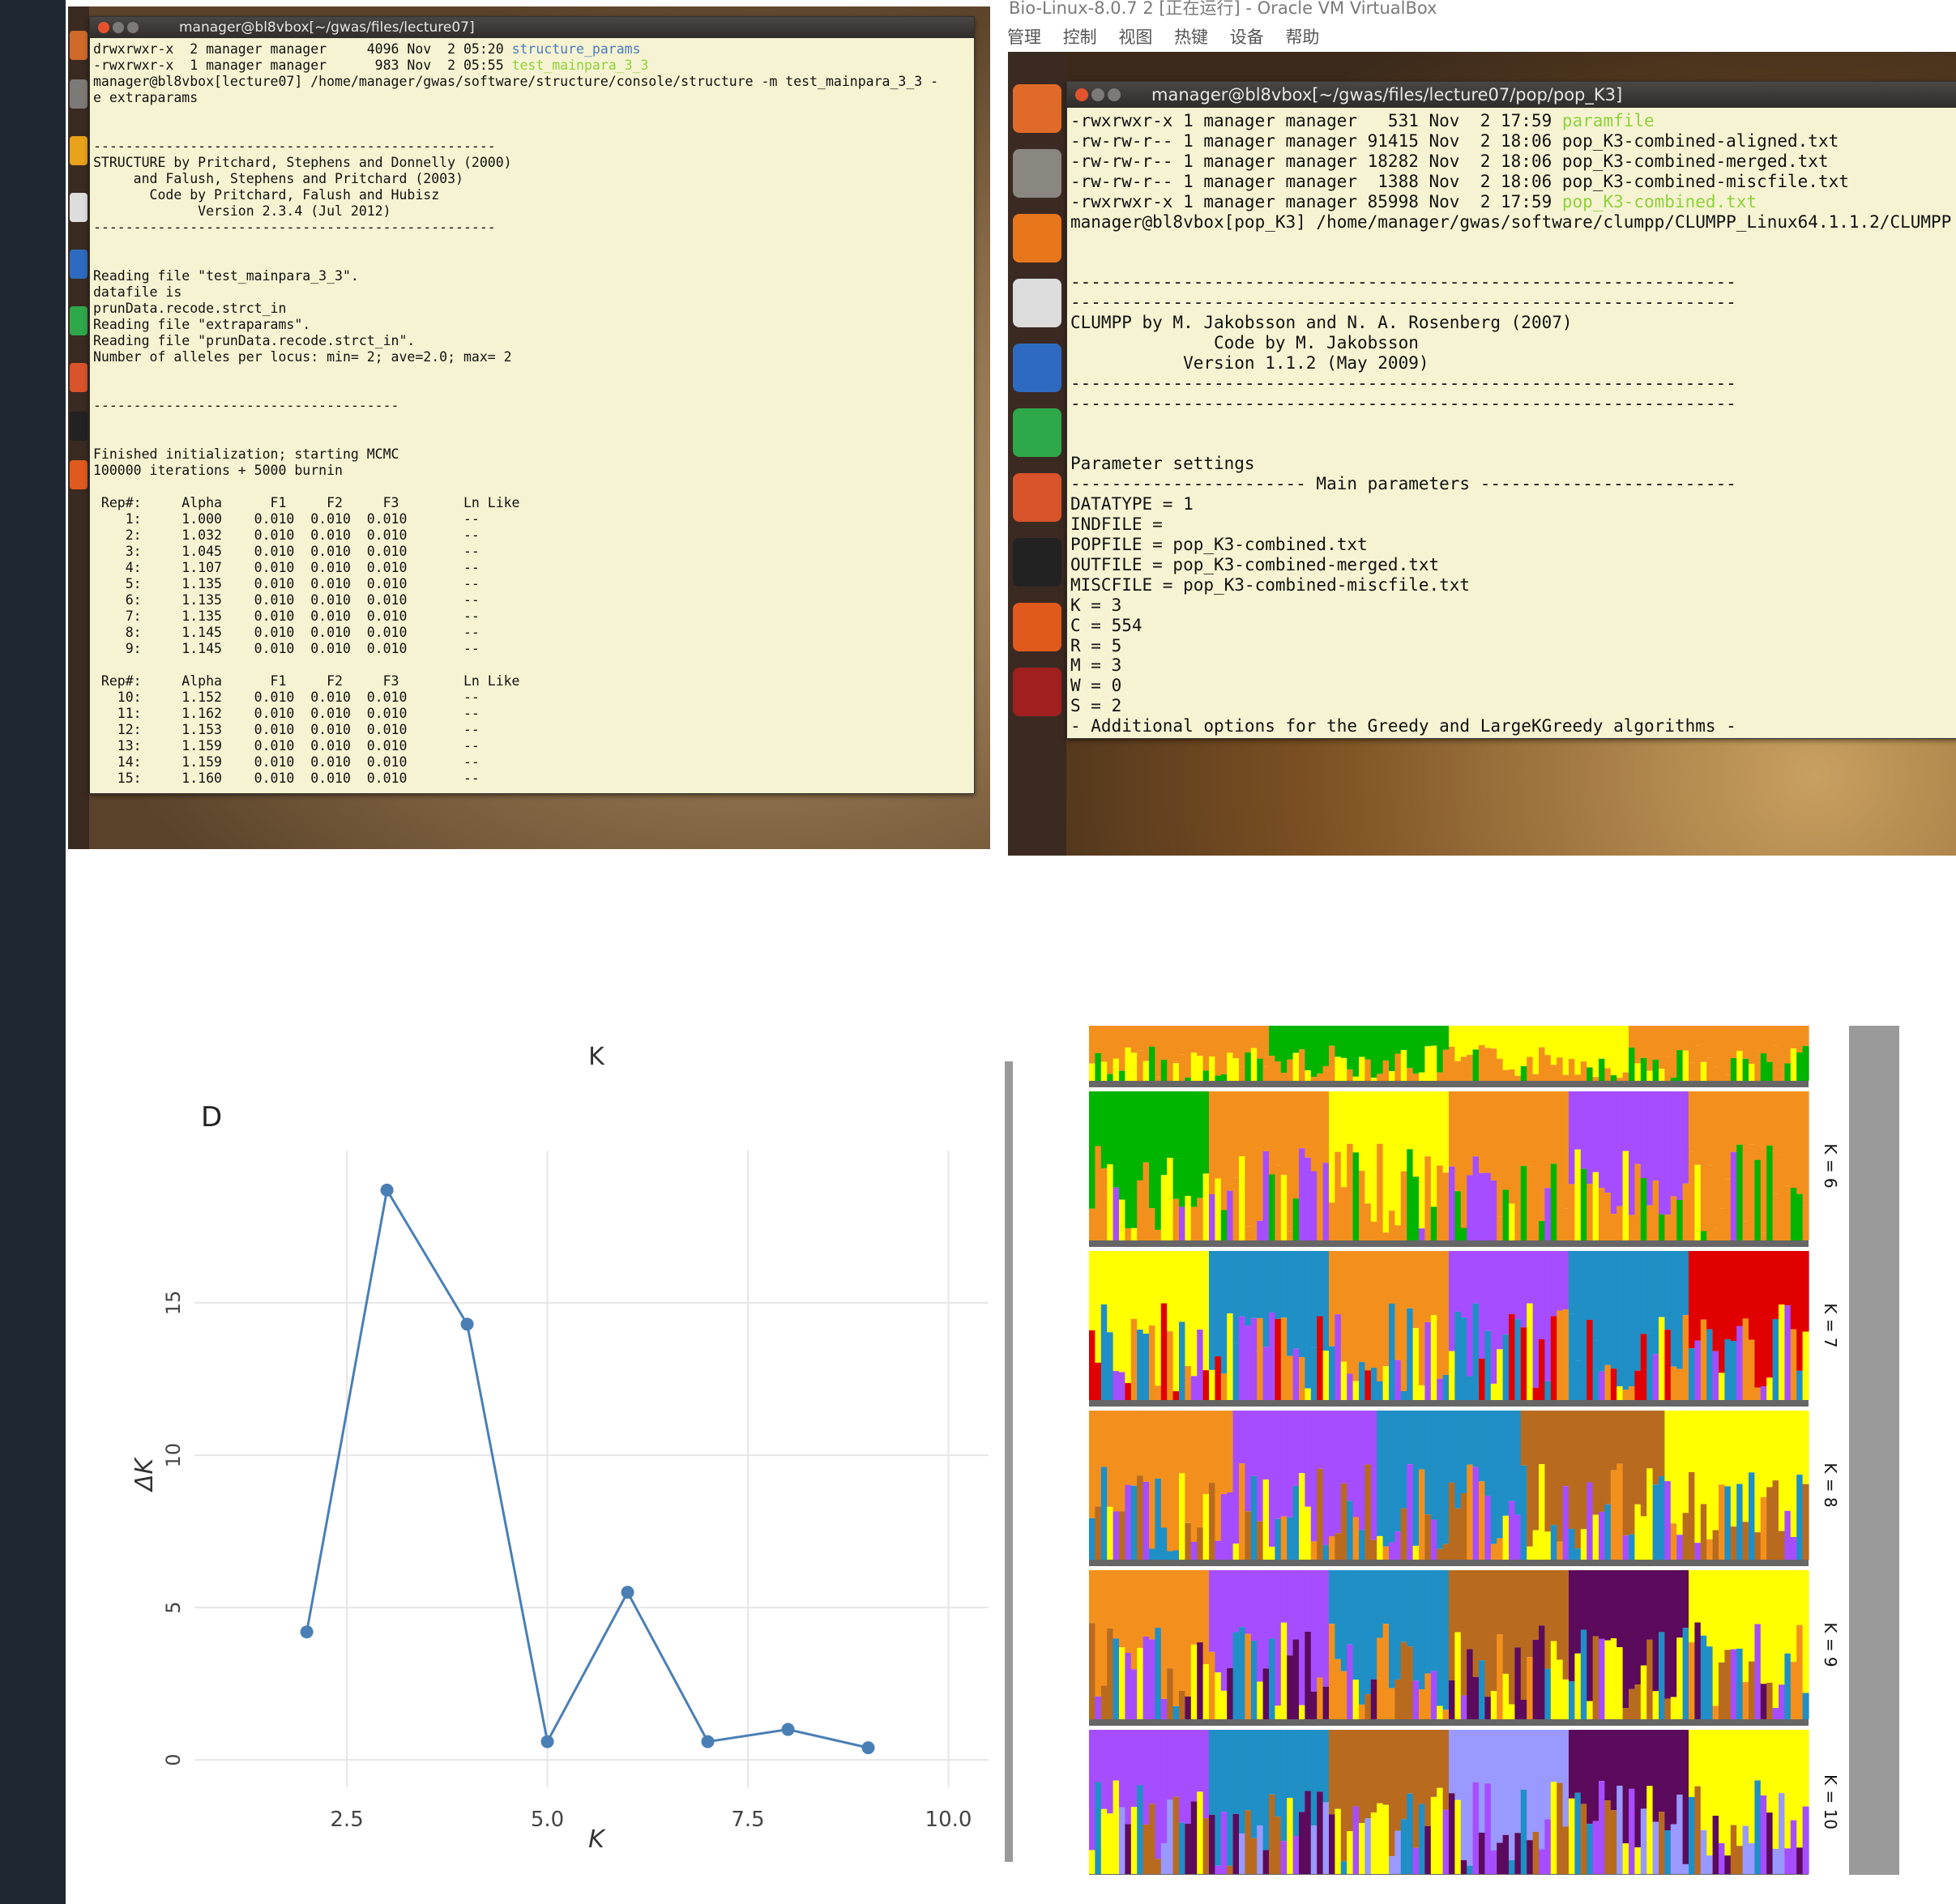  I want to click on menu-item: 热键, so click(1191, 37).